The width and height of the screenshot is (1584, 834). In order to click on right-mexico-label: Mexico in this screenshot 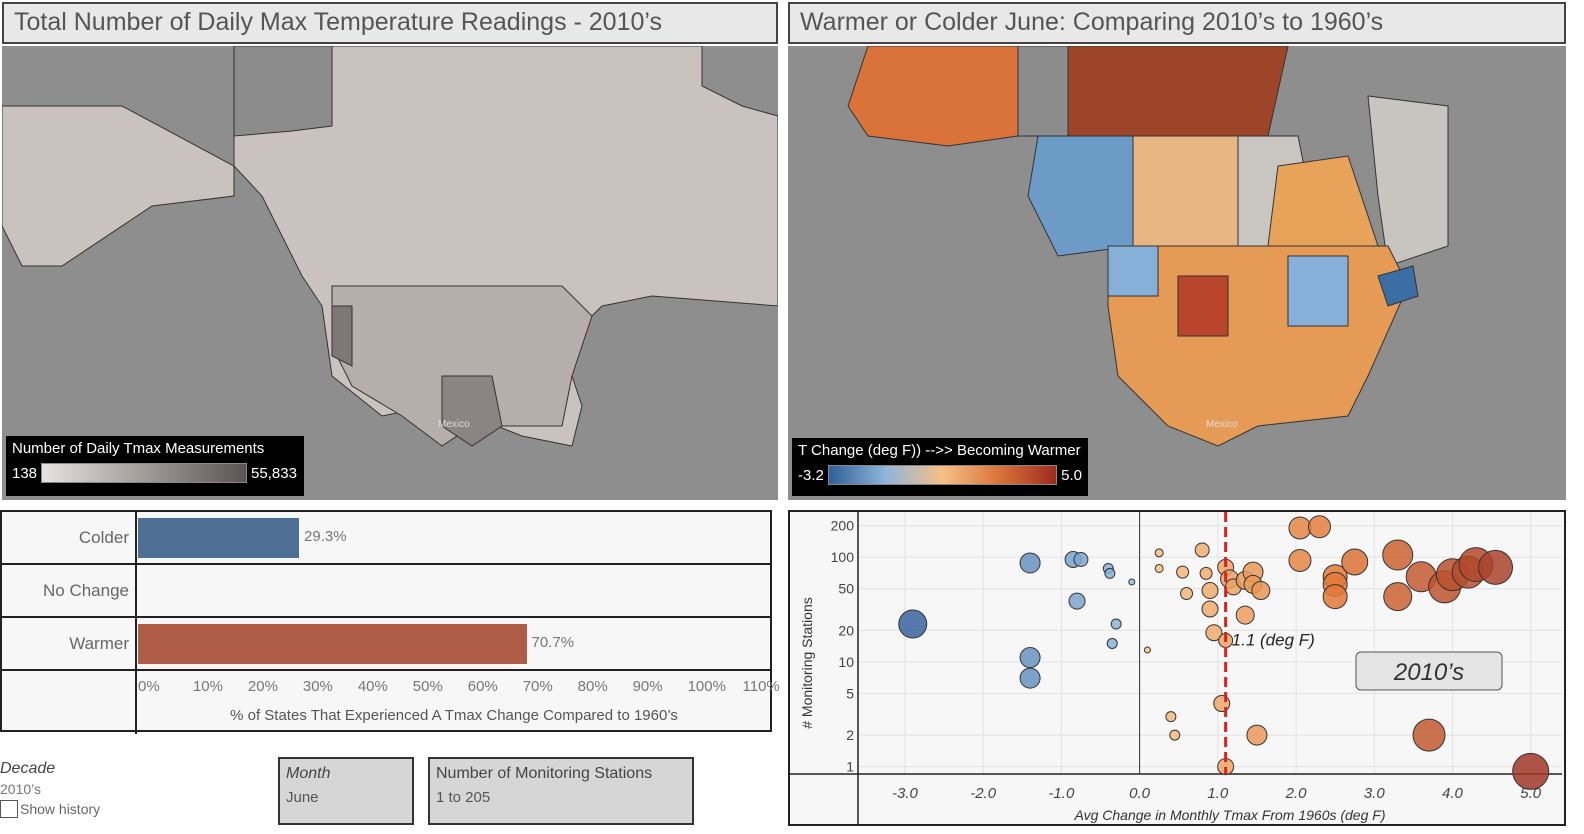, I will do `click(1222, 424)`.